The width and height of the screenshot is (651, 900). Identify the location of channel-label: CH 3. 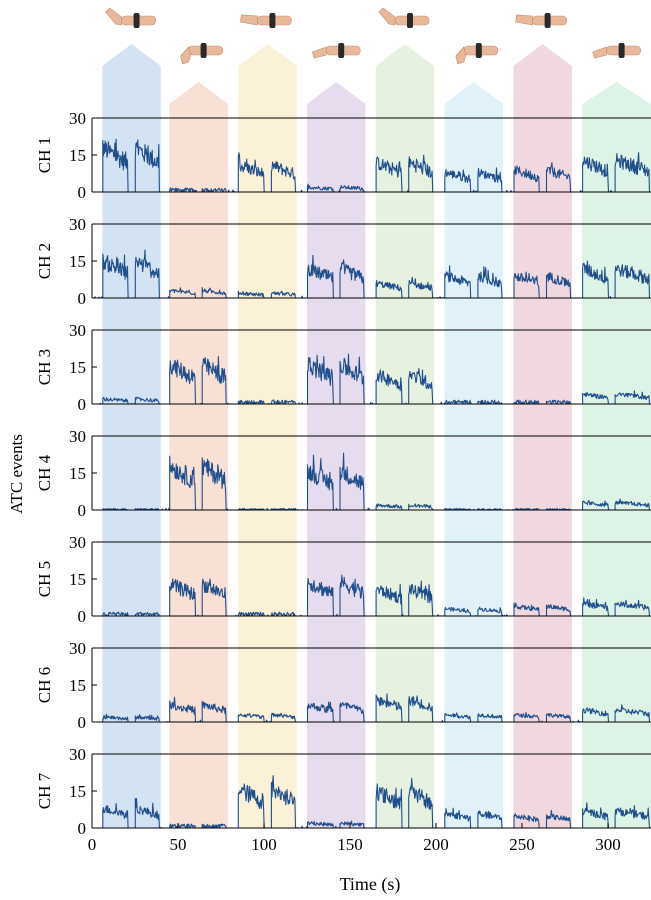
(44, 367).